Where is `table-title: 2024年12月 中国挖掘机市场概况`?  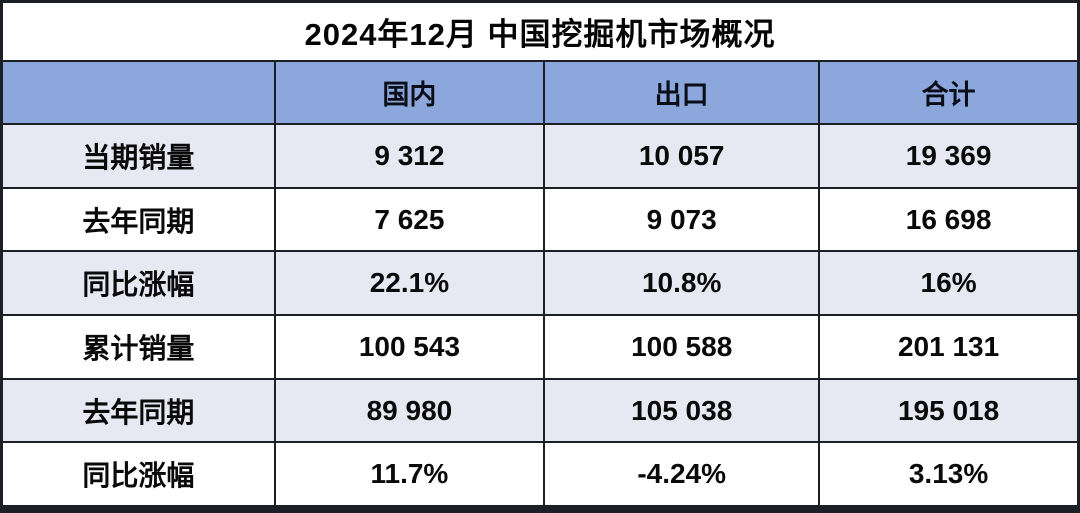 table-title: 2024年12月 中国挖掘机市场概况 is located at coordinates (540, 34).